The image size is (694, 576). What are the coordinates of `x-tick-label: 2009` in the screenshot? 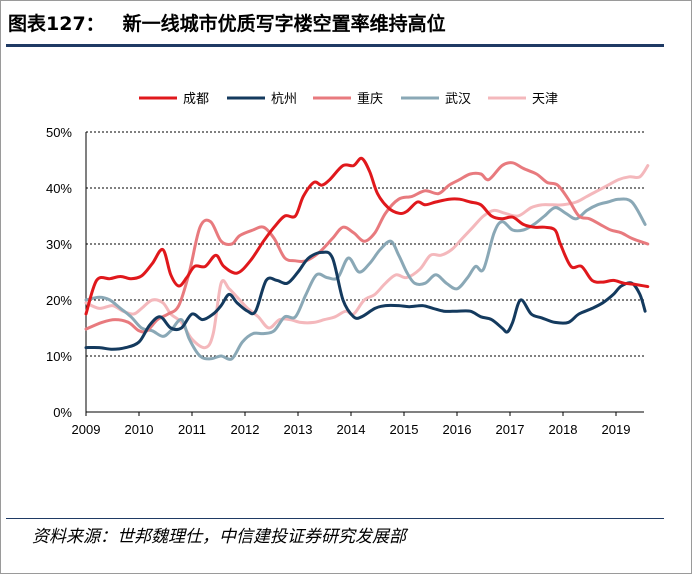 It's located at (86, 429).